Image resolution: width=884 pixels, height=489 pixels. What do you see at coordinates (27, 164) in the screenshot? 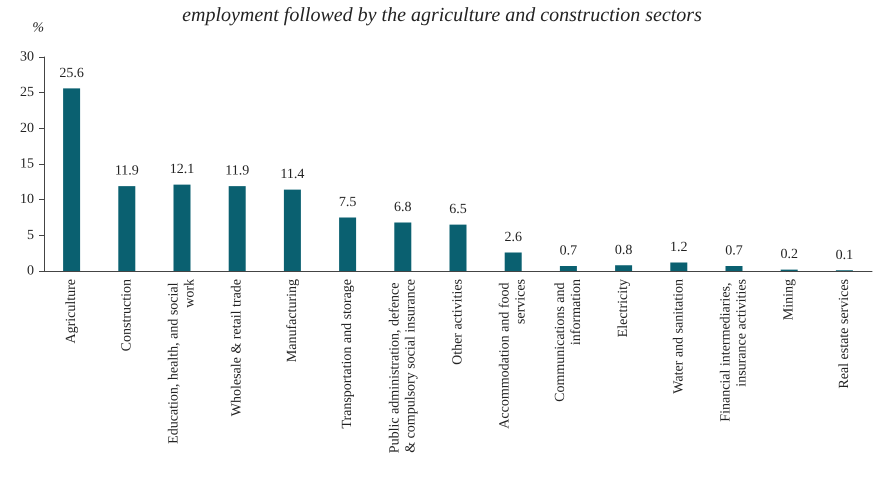
I see `y-tick-label: 15` at bounding box center [27, 164].